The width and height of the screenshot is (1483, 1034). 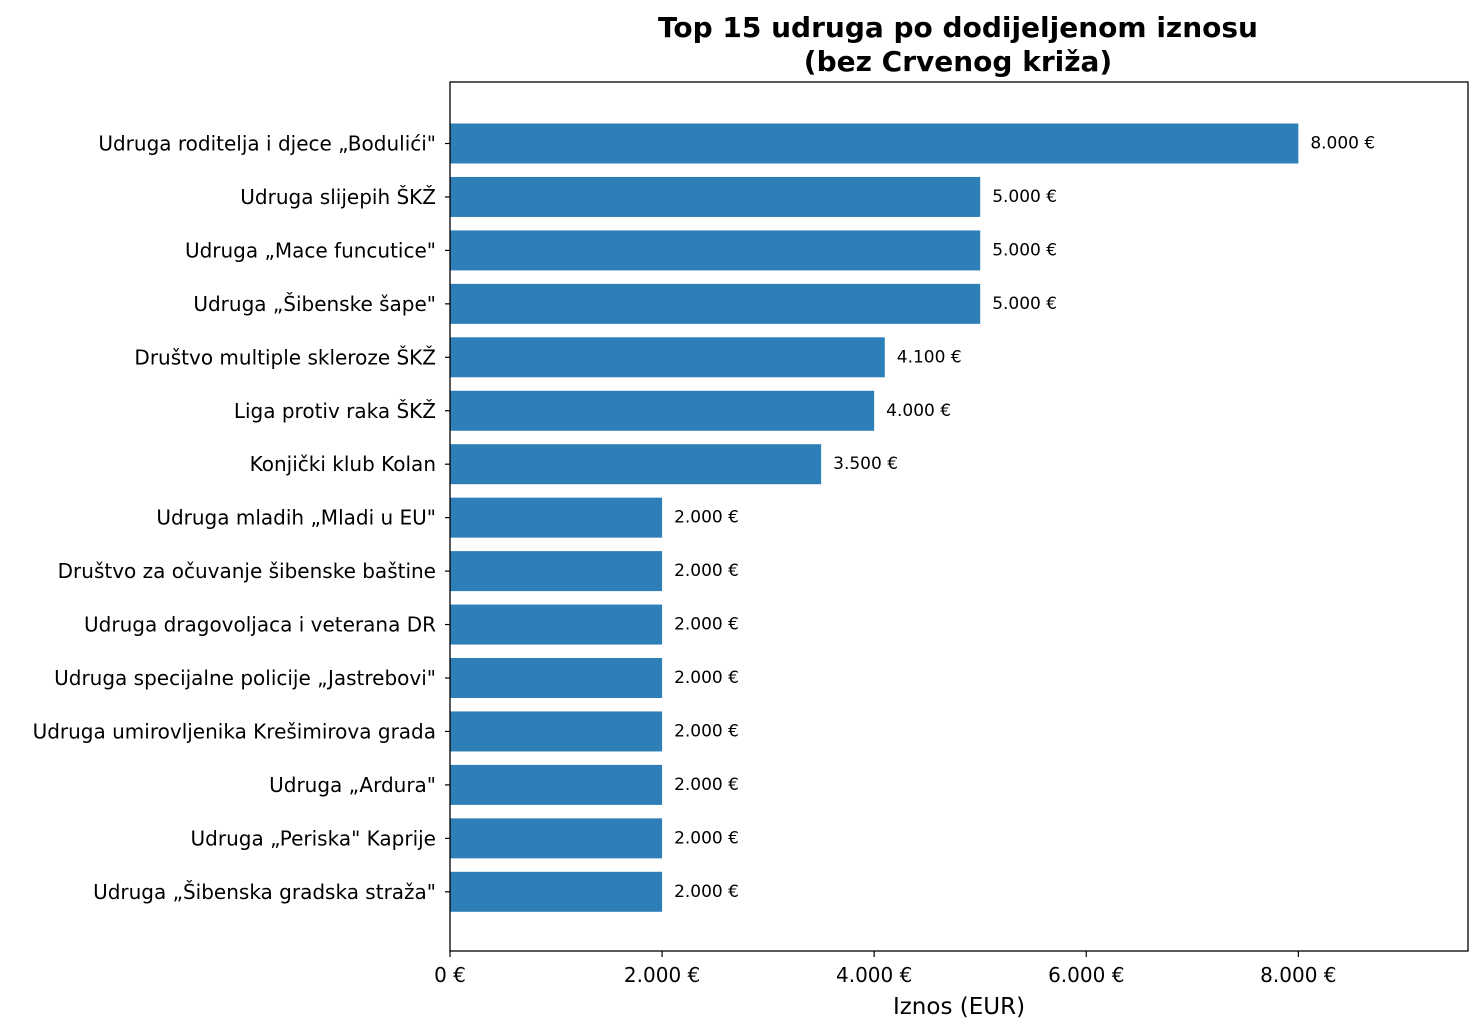 What do you see at coordinates (285, 357) in the screenshot?
I see `category-label-4: Društvo multiple skleroze ŠKŽ` at bounding box center [285, 357].